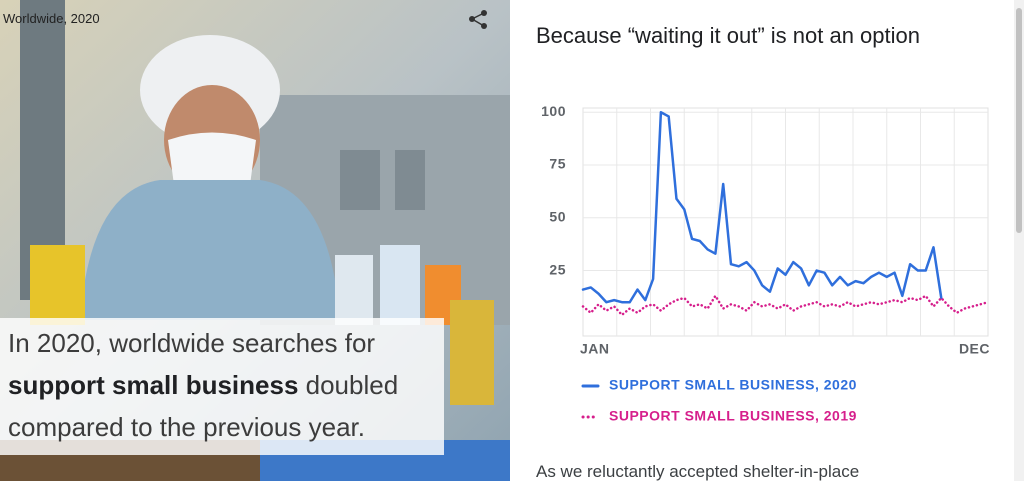 The image size is (1024, 482). I want to click on x-tick-label: JAN, so click(595, 349).